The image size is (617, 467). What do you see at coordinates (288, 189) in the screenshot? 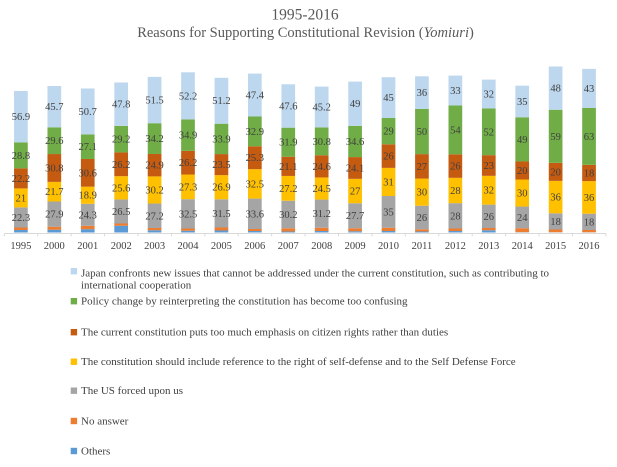
I see `svg-text: 27.2` at bounding box center [288, 189].